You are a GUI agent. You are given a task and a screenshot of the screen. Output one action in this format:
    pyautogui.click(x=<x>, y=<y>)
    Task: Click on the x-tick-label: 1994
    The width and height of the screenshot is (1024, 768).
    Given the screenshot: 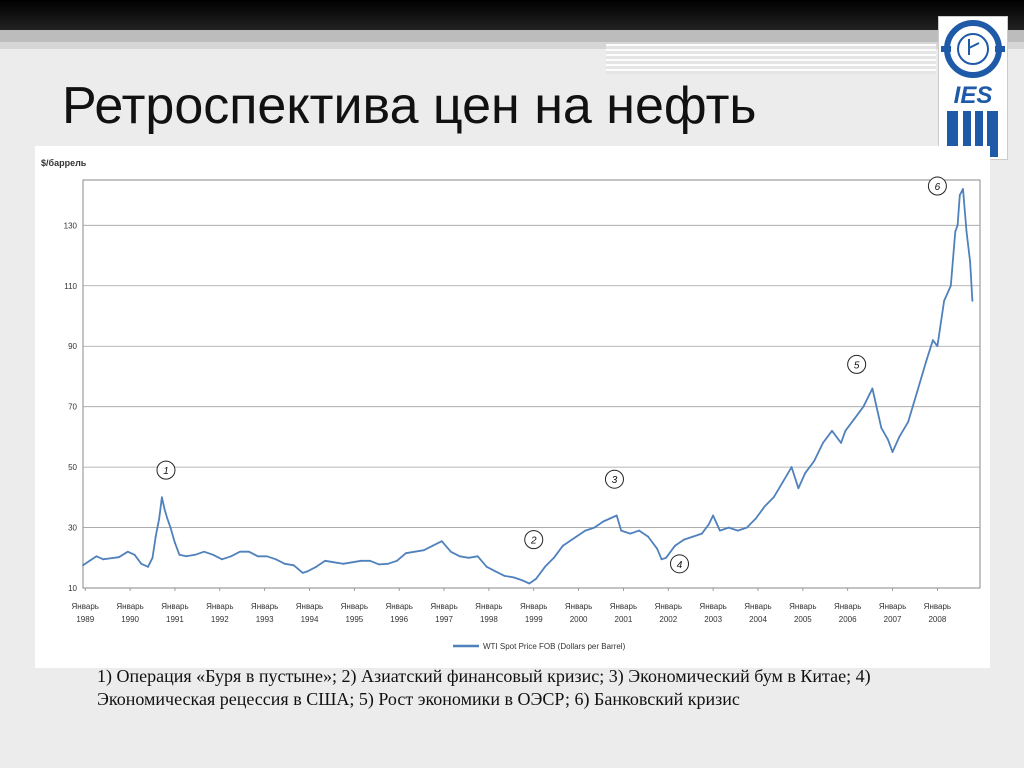 What is the action you would take?
    pyautogui.click(x=310, y=619)
    